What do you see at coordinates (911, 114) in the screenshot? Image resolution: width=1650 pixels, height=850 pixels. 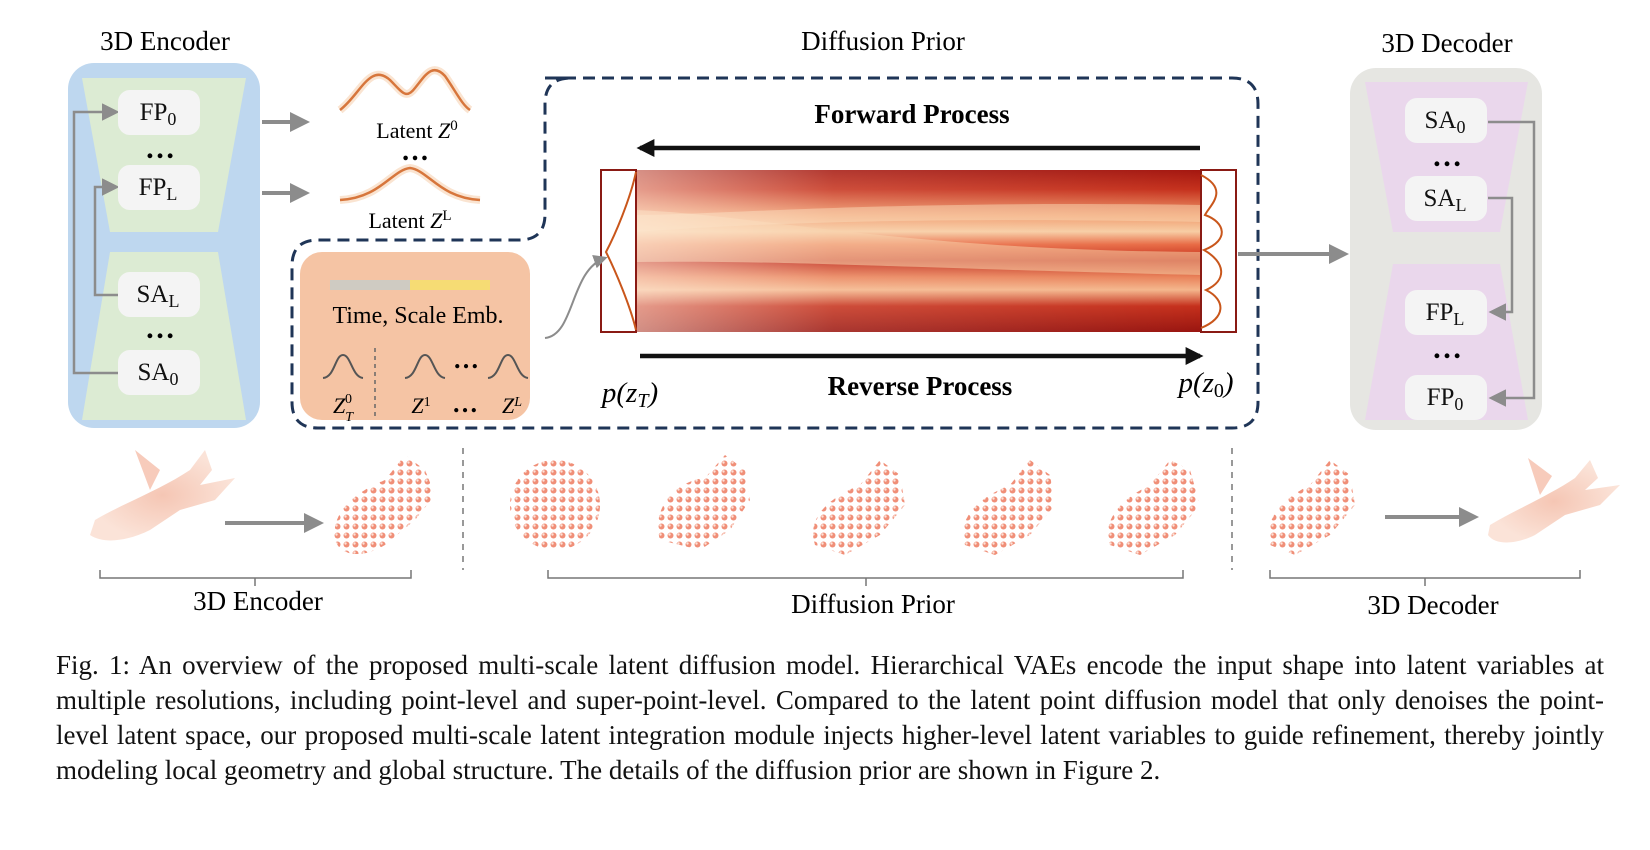 I see `forward-process-label: Forward Process` at bounding box center [911, 114].